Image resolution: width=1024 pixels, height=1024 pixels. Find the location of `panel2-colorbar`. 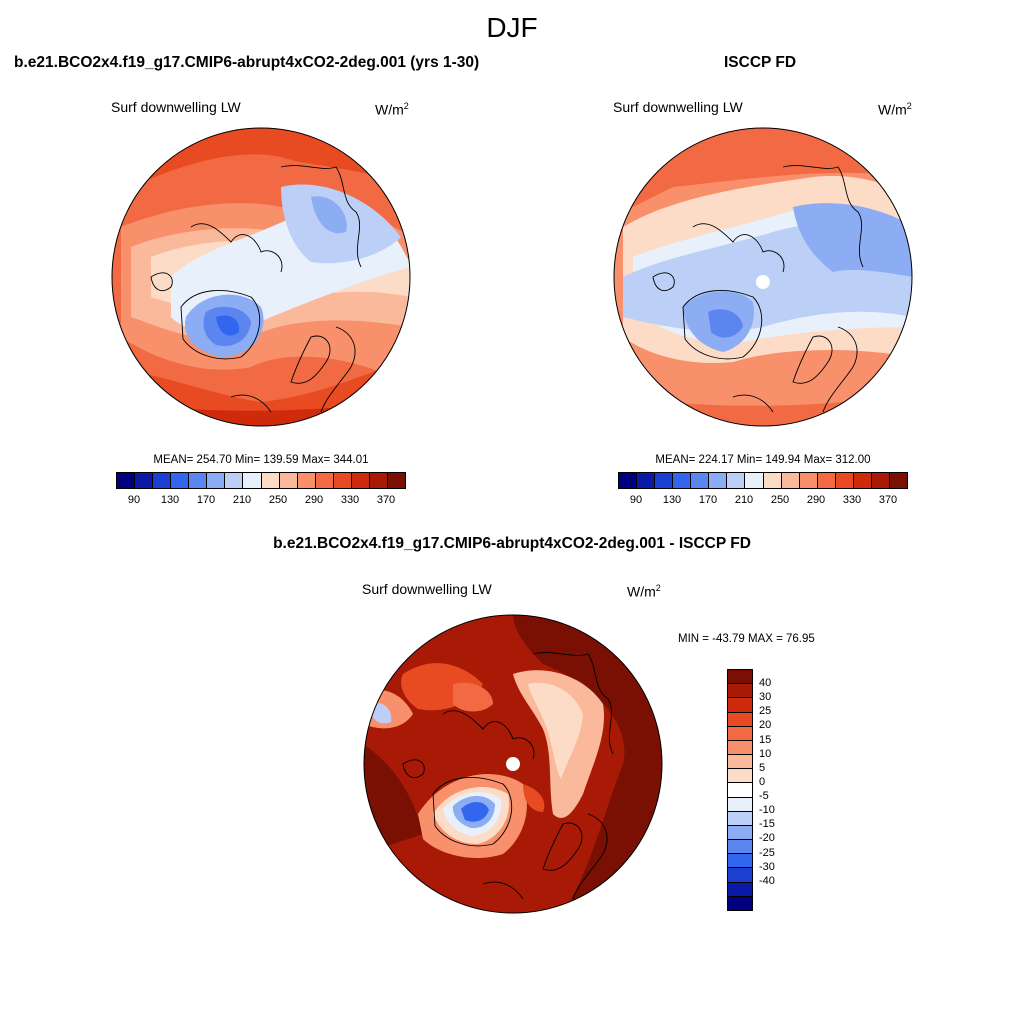

panel2-colorbar is located at coordinates (763, 480).